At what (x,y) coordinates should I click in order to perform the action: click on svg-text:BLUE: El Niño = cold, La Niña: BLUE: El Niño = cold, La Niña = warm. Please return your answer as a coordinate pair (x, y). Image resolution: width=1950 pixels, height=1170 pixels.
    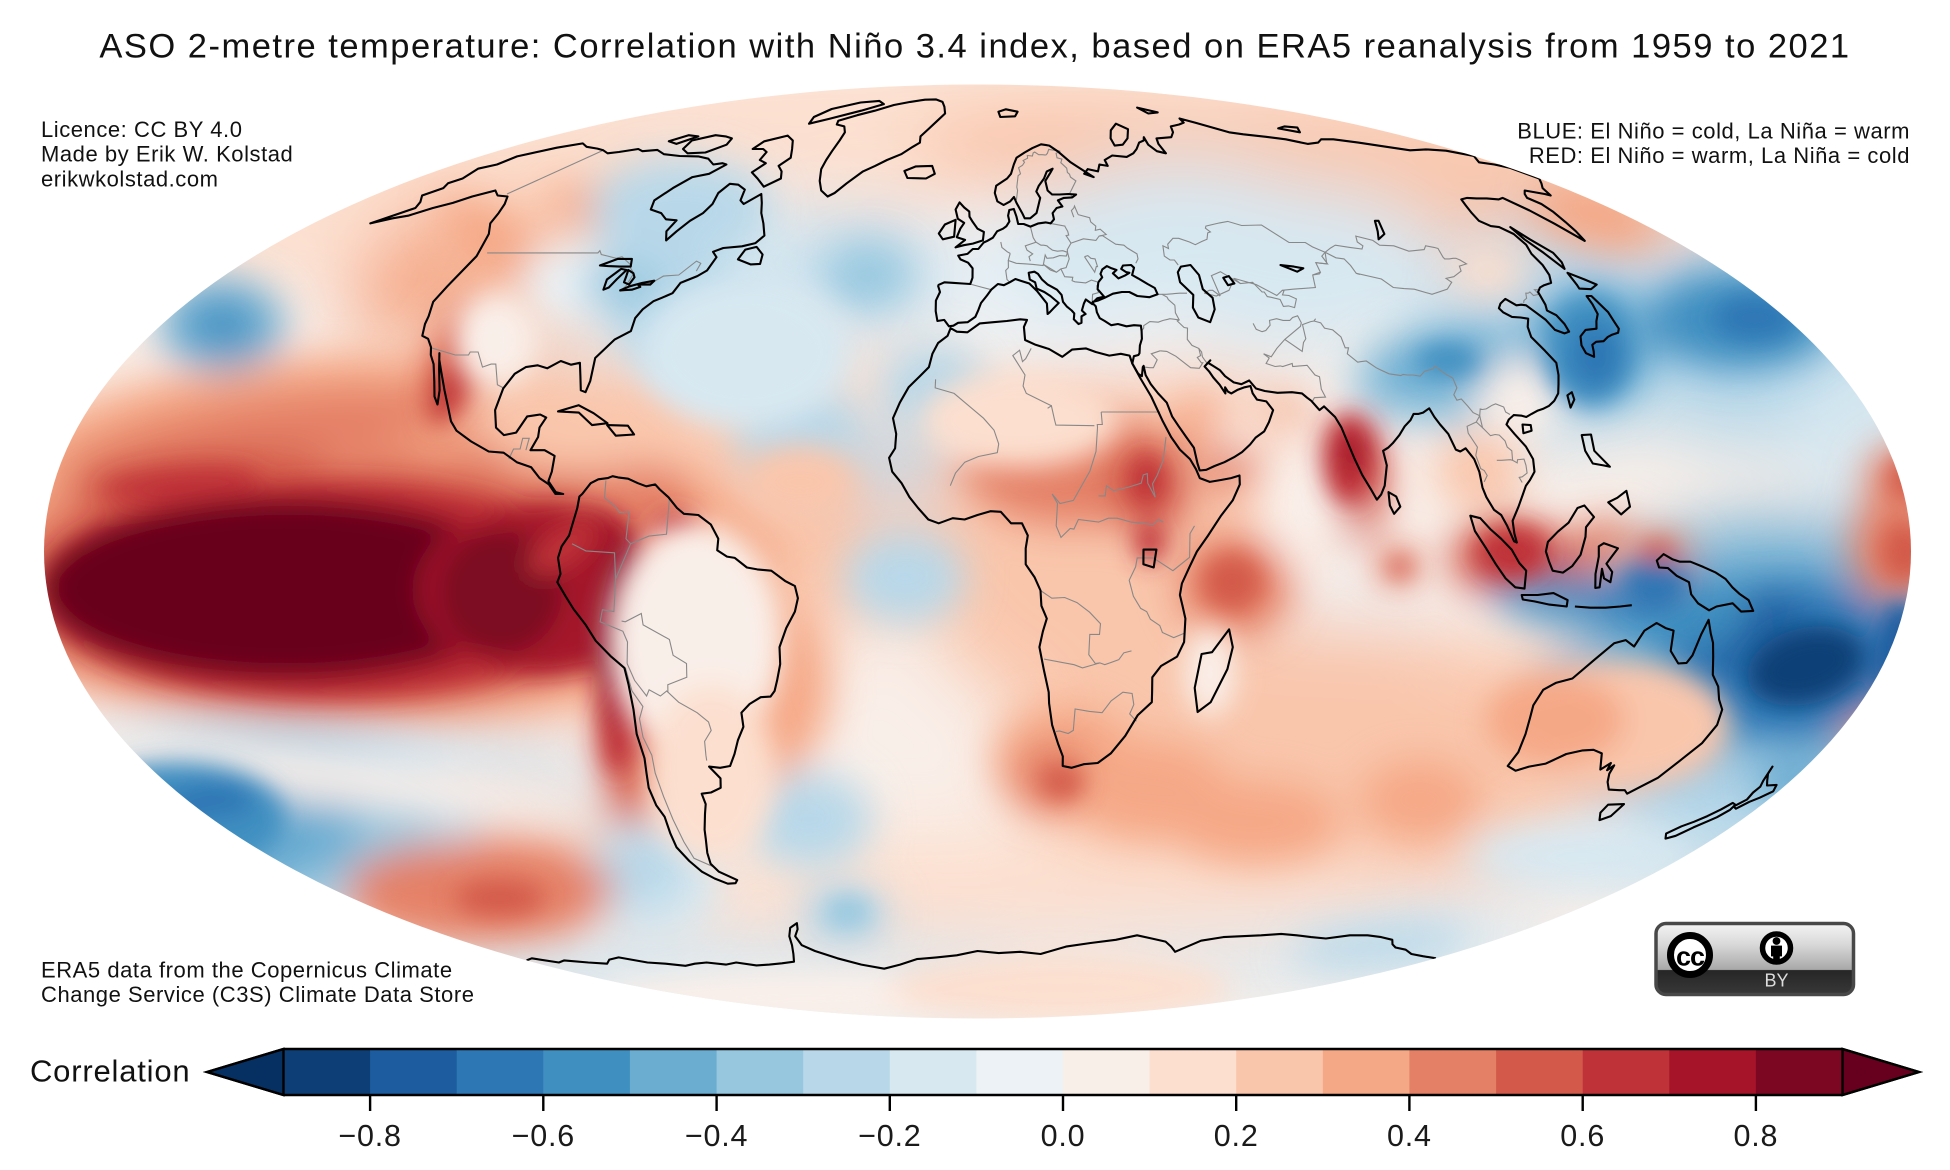
    Looking at the image, I should click on (1713, 131).